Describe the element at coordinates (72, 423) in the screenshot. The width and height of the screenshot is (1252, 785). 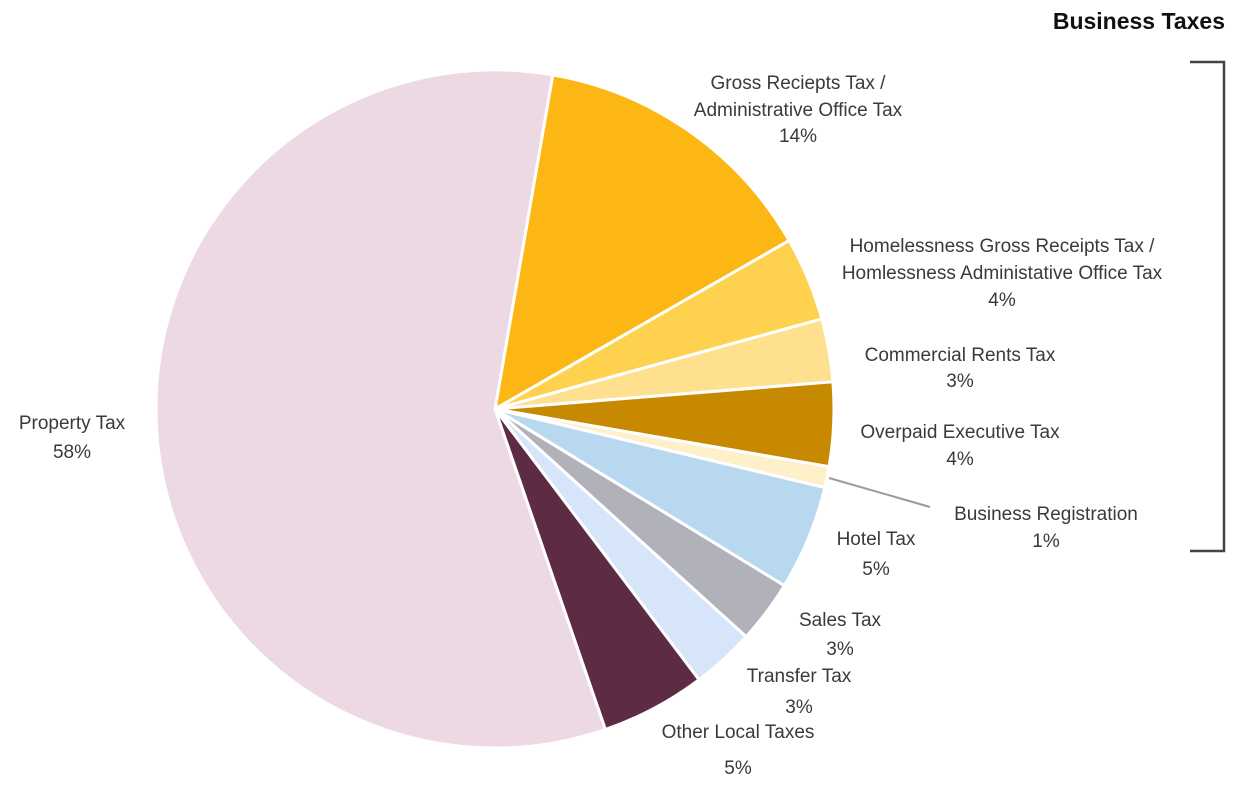
I see `slice-label: Property Tax` at that location.